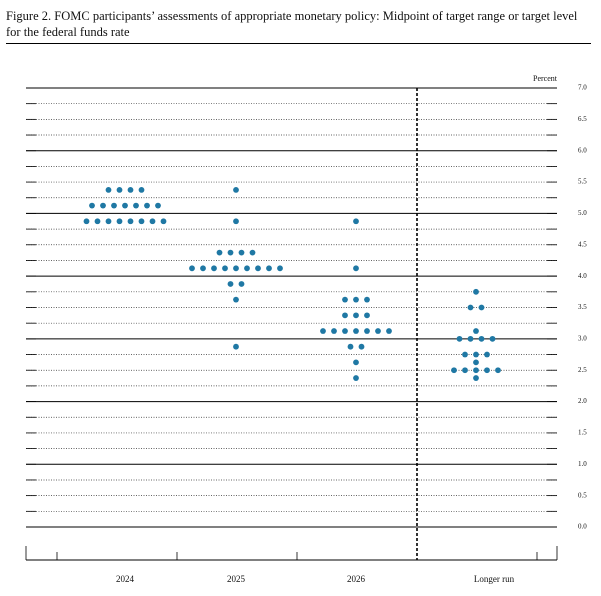 This screenshot has height=596, width=601. Describe the element at coordinates (582, 150) in the screenshot. I see `y-tick-label: 6.0` at that location.